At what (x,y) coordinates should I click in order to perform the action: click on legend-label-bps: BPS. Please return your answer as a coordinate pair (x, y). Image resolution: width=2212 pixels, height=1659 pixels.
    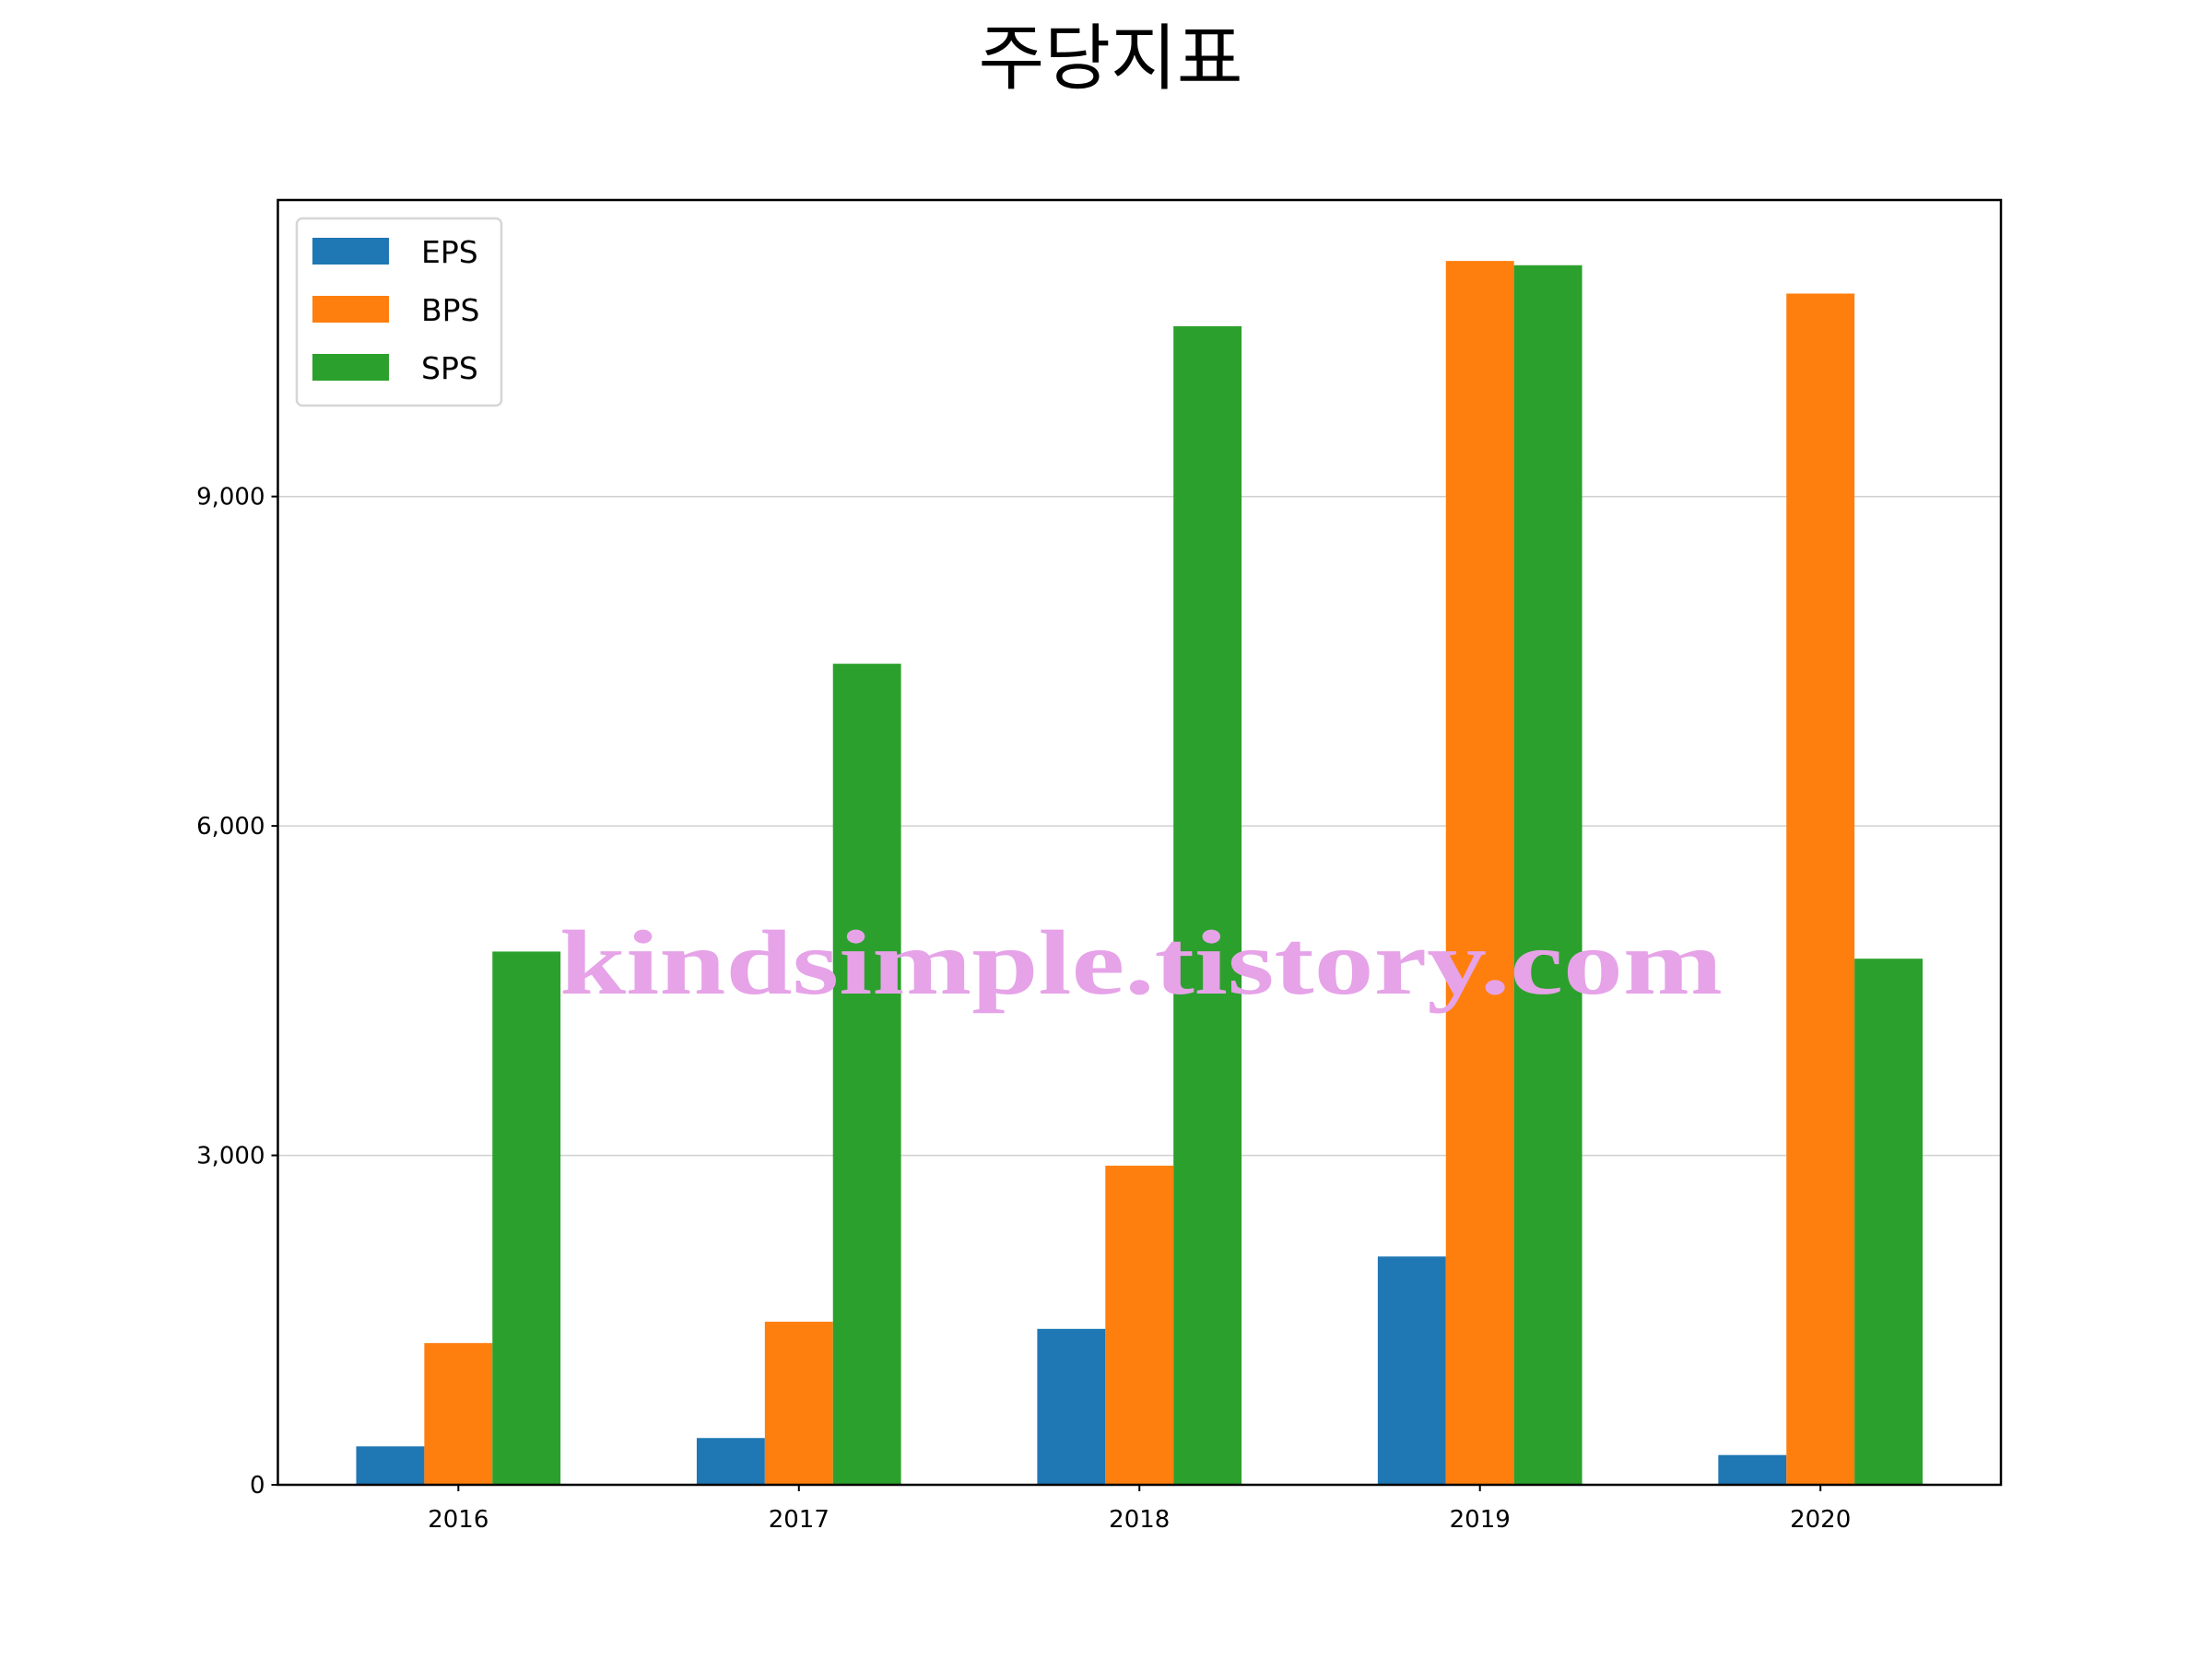
    Looking at the image, I should click on (450, 310).